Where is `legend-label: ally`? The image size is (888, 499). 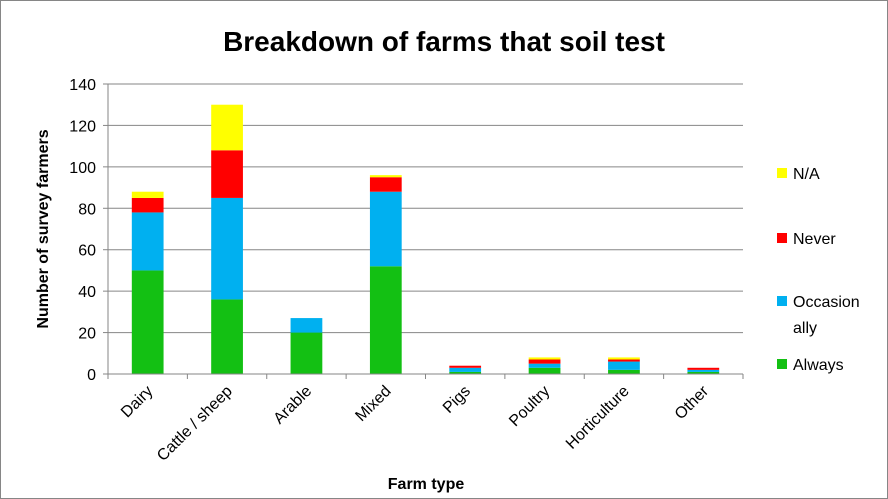 legend-label: ally is located at coordinates (805, 328).